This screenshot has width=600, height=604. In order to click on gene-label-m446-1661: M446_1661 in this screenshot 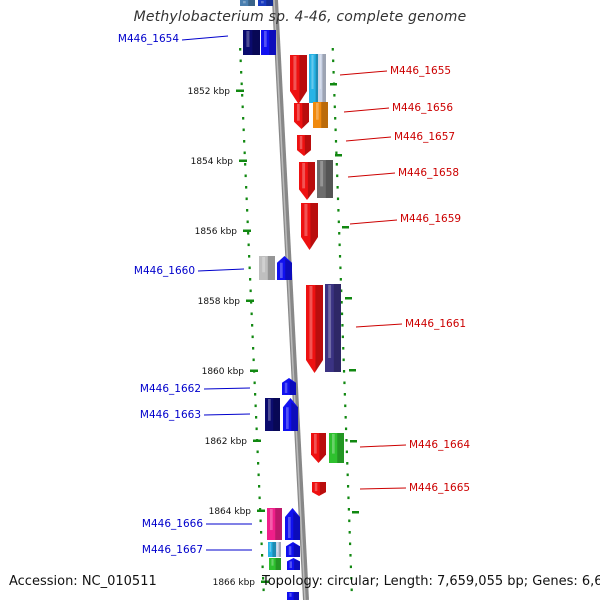, I will do `click(435, 324)`.